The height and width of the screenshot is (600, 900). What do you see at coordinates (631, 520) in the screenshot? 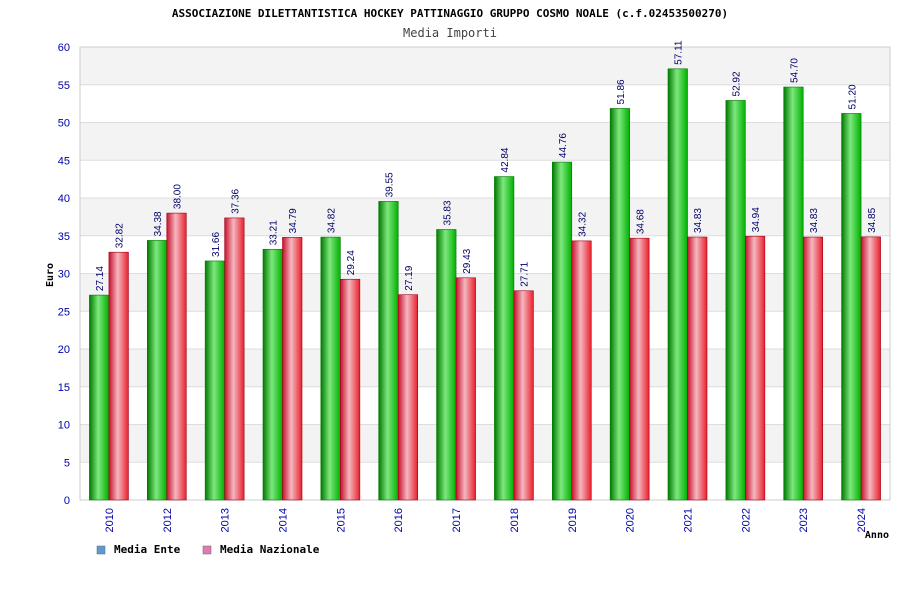
I see `x-tick-label: 2020` at bounding box center [631, 520].